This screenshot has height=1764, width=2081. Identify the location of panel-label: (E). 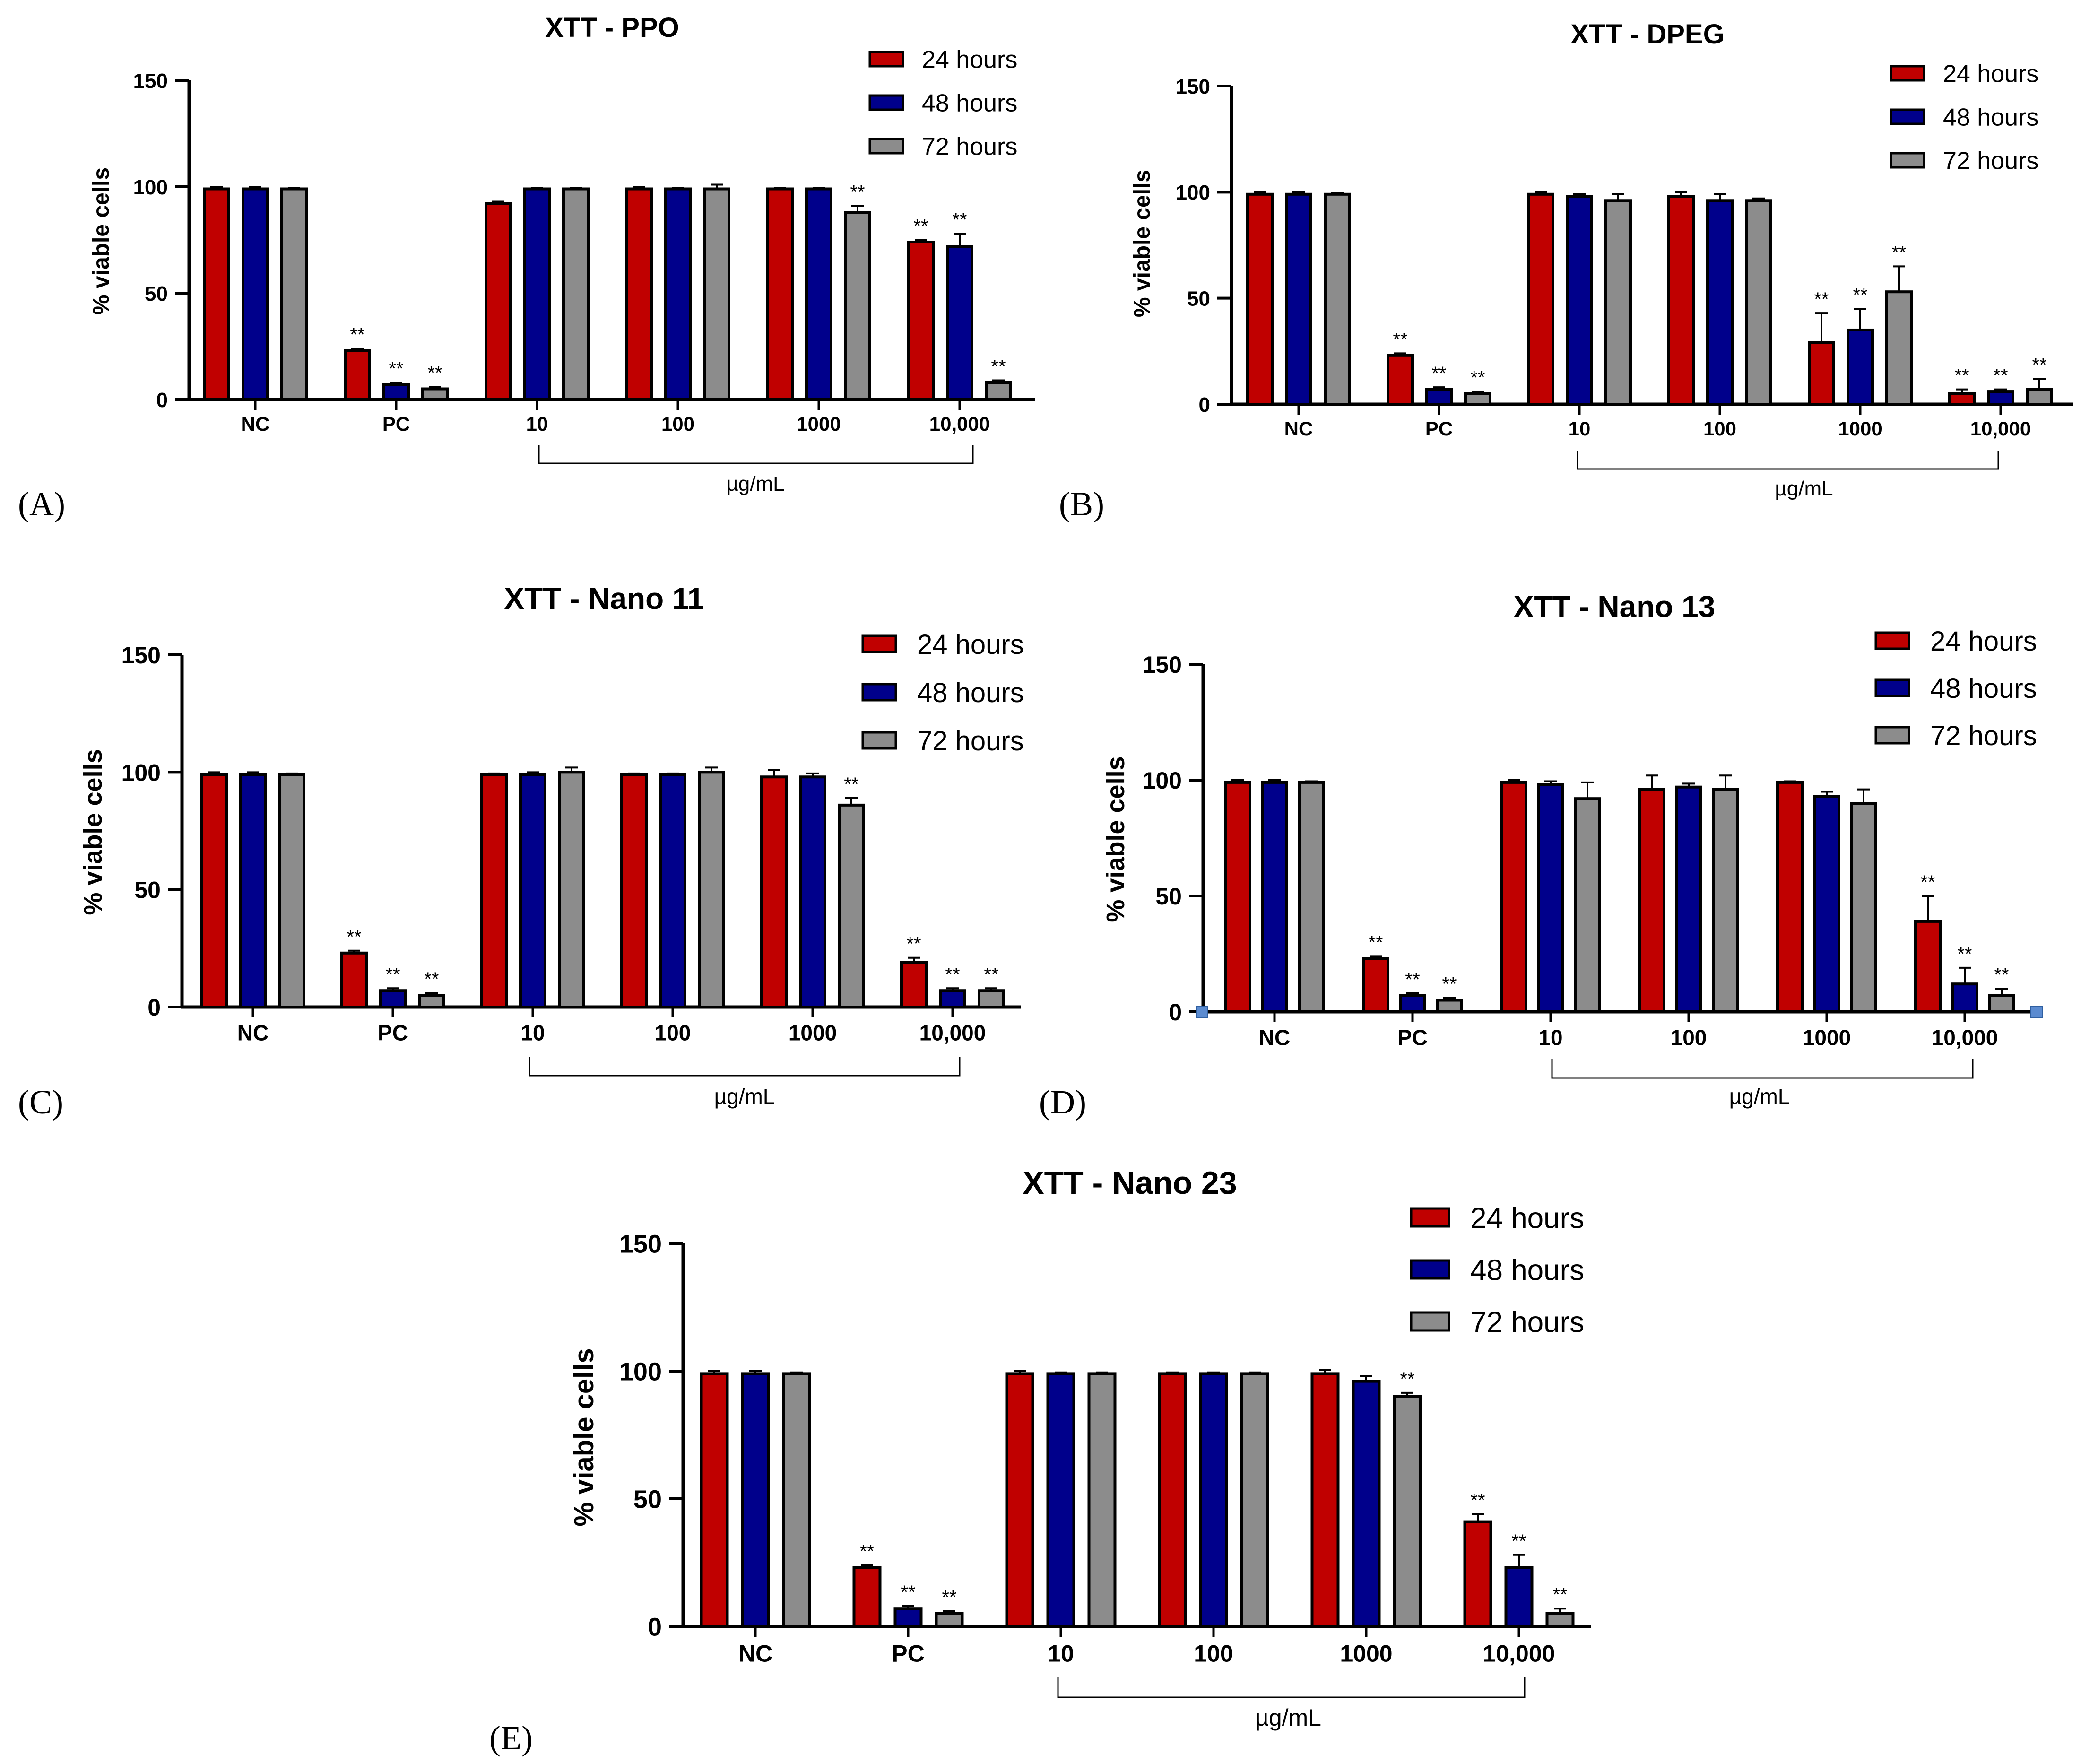
(511, 1738).